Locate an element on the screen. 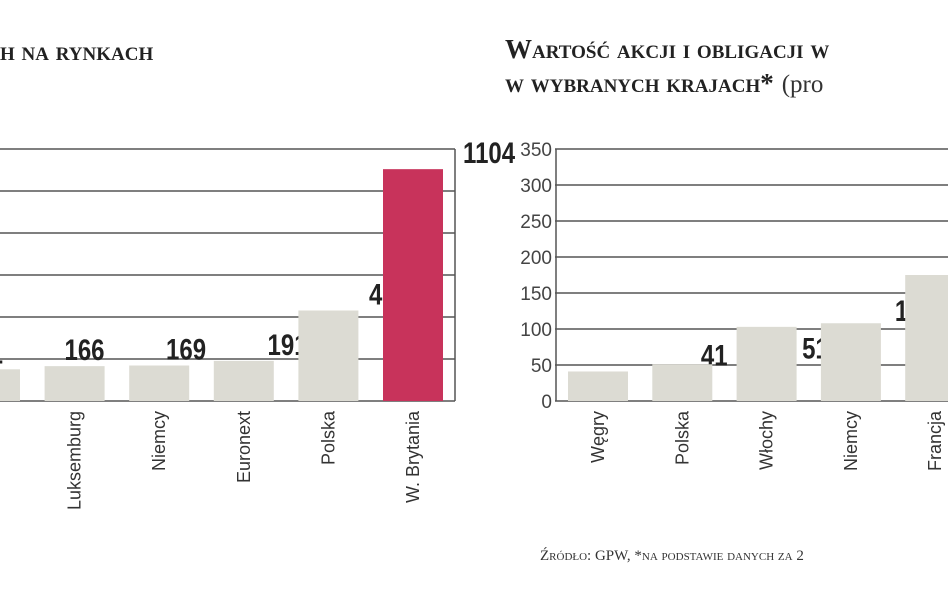  y-tick-label: 200 is located at coordinates (536, 258).